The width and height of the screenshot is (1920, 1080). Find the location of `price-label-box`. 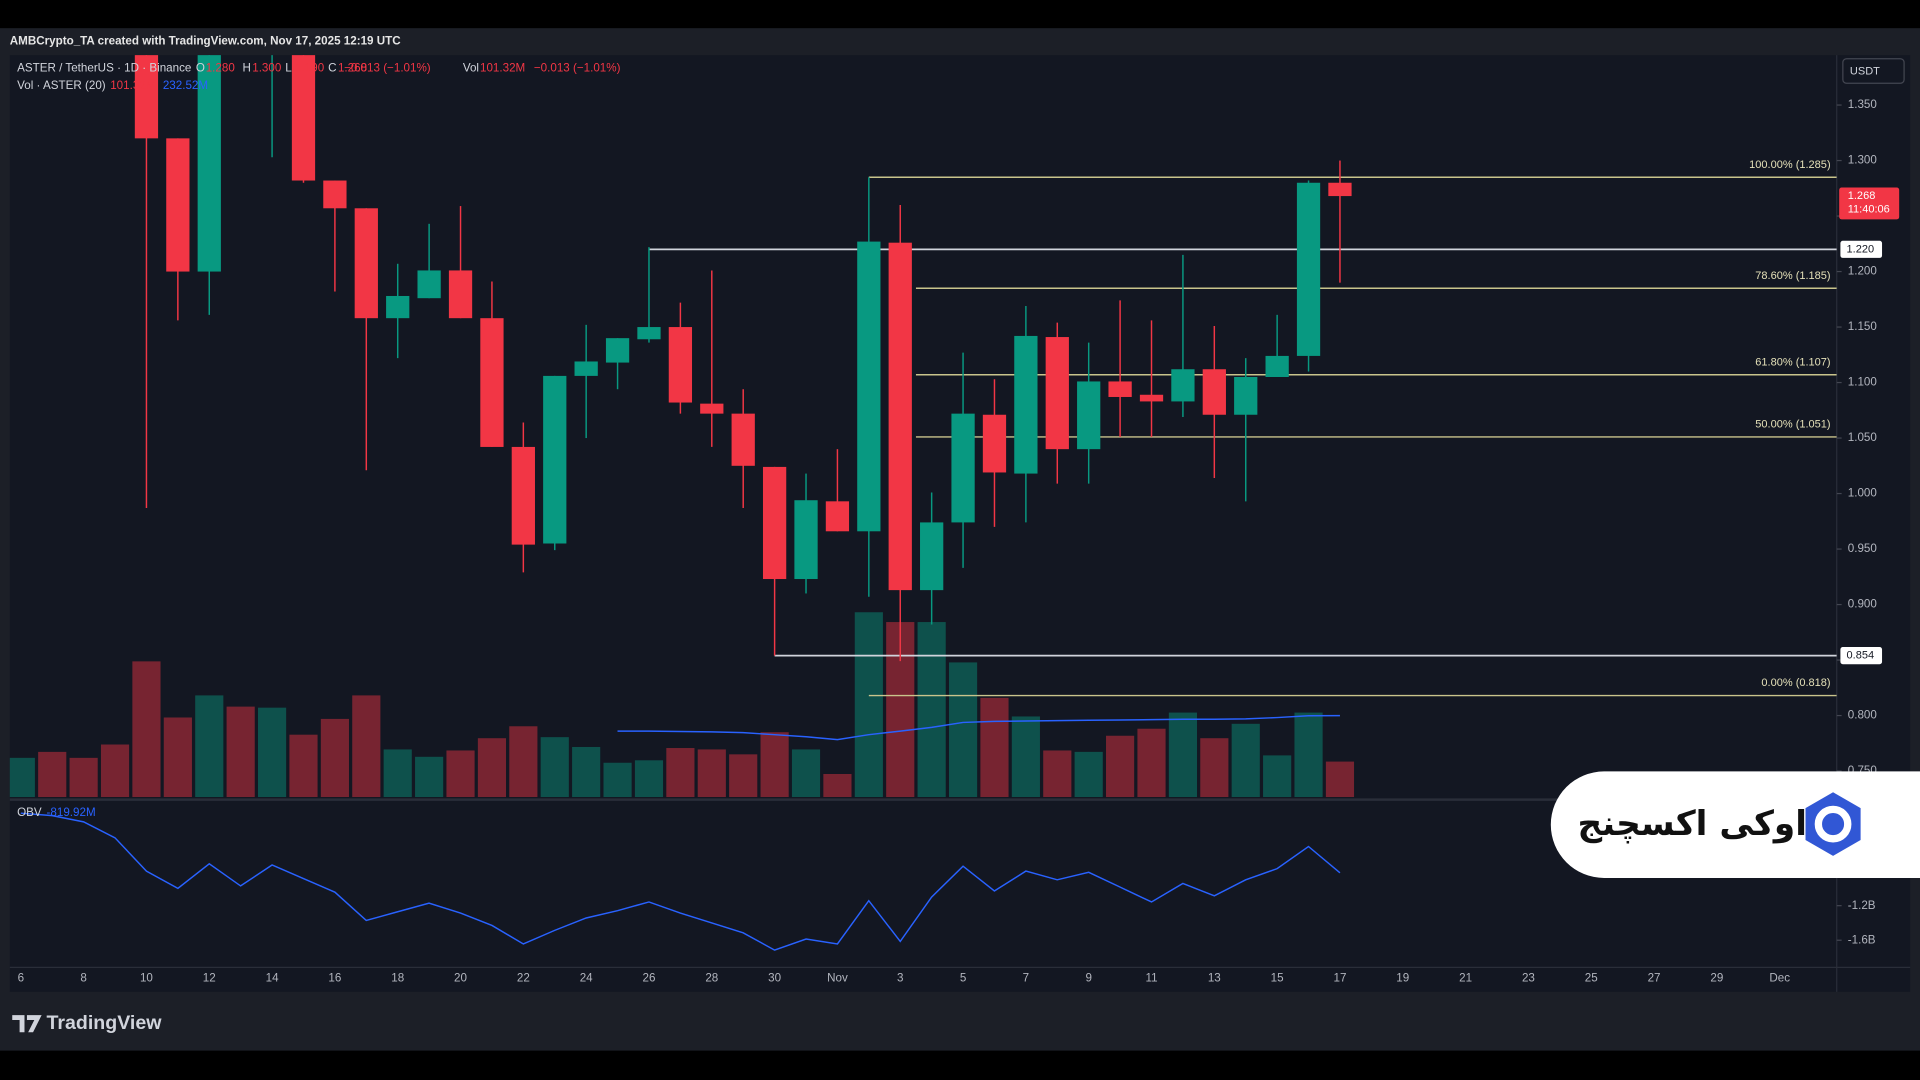

price-label-box is located at coordinates (1869, 203).